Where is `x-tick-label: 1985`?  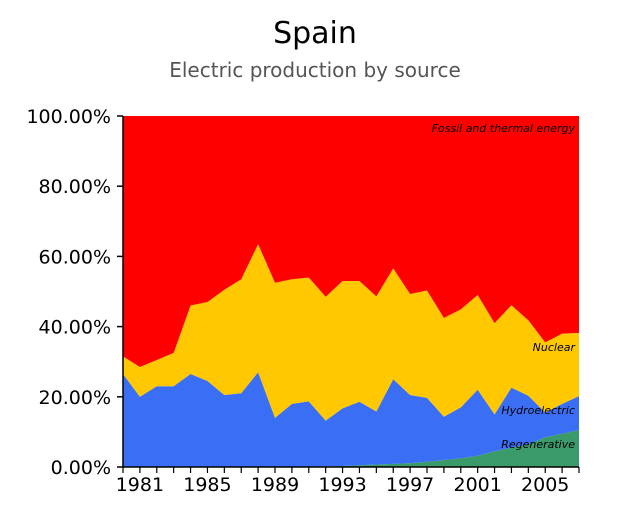
x-tick-label: 1985 is located at coordinates (207, 485).